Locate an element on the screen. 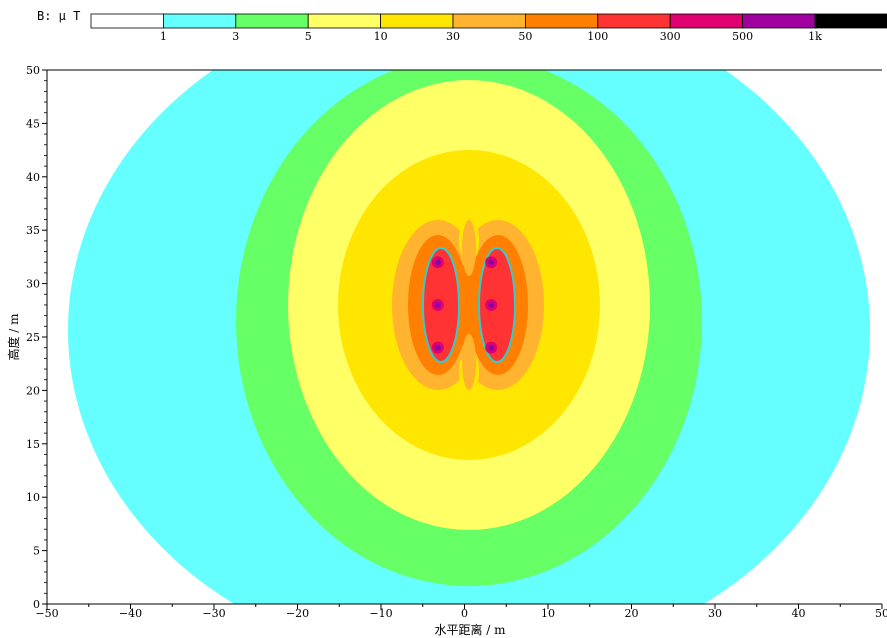 The width and height of the screenshot is (887, 638). contour-50uT-notch-top is located at coordinates (469, 248).